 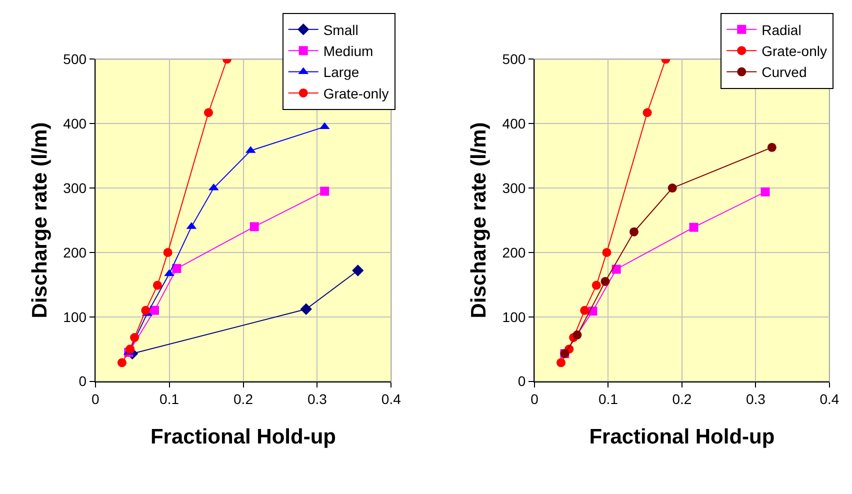 I want to click on legend-label: Medium, so click(x=348, y=51).